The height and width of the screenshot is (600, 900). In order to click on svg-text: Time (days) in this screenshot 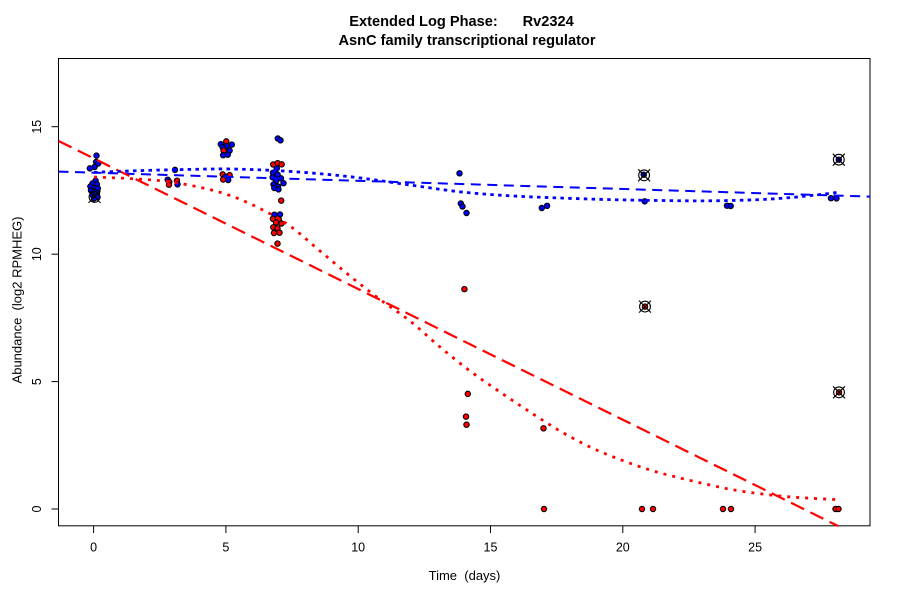, I will do `click(465, 575)`.